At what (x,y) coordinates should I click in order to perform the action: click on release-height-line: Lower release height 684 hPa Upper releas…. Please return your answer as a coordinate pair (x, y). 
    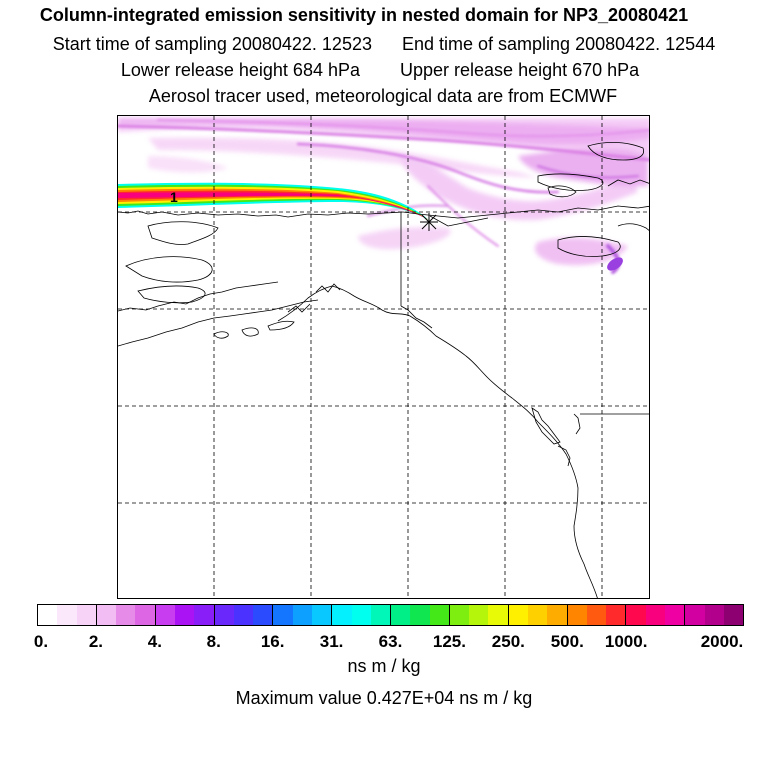
    Looking at the image, I should click on (382, 70).